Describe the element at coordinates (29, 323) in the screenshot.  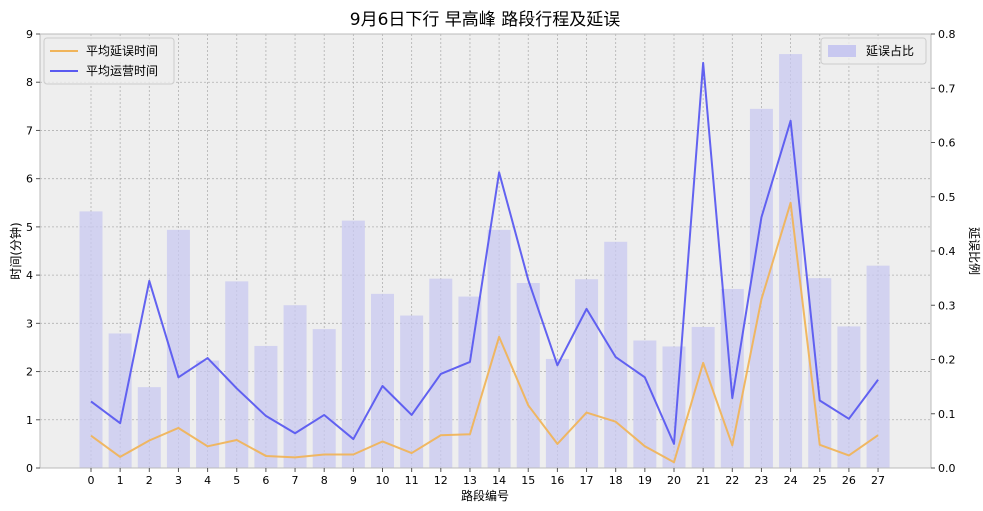
I see `y-tick-label-left: 3` at that location.